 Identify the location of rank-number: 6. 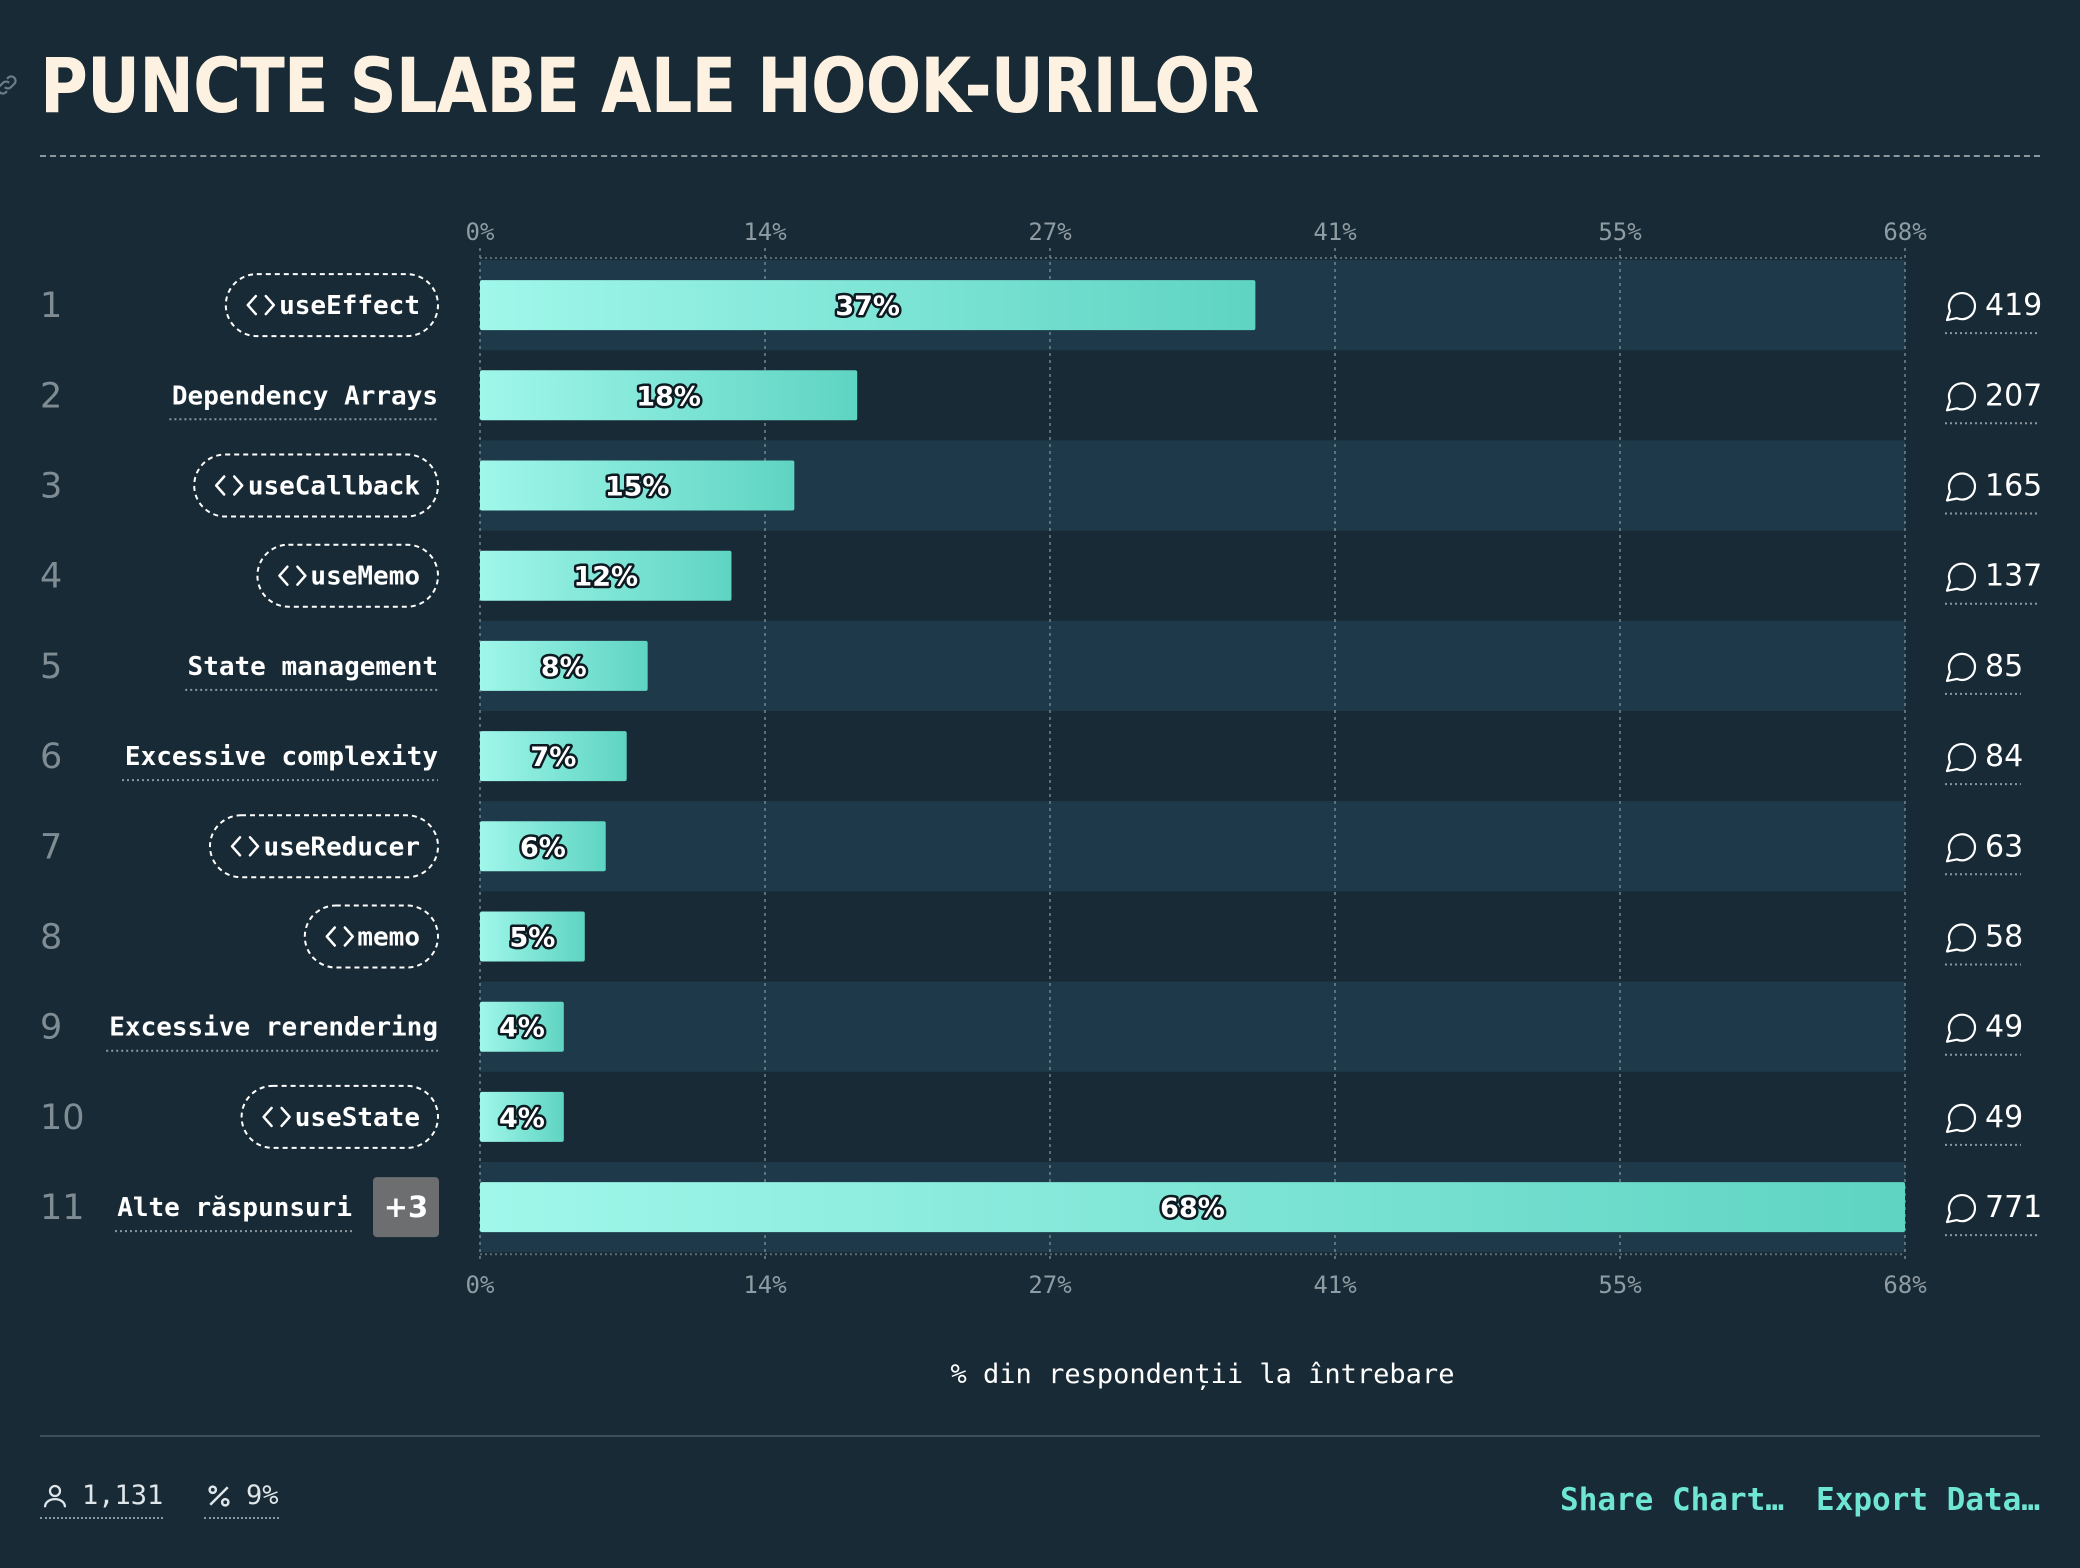
(51, 757).